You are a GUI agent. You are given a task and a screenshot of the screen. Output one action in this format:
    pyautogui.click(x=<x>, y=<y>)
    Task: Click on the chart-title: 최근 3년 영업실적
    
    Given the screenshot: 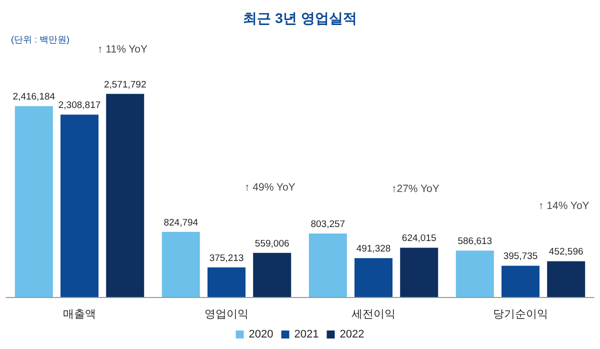 What is the action you would take?
    pyautogui.click(x=300, y=18)
    